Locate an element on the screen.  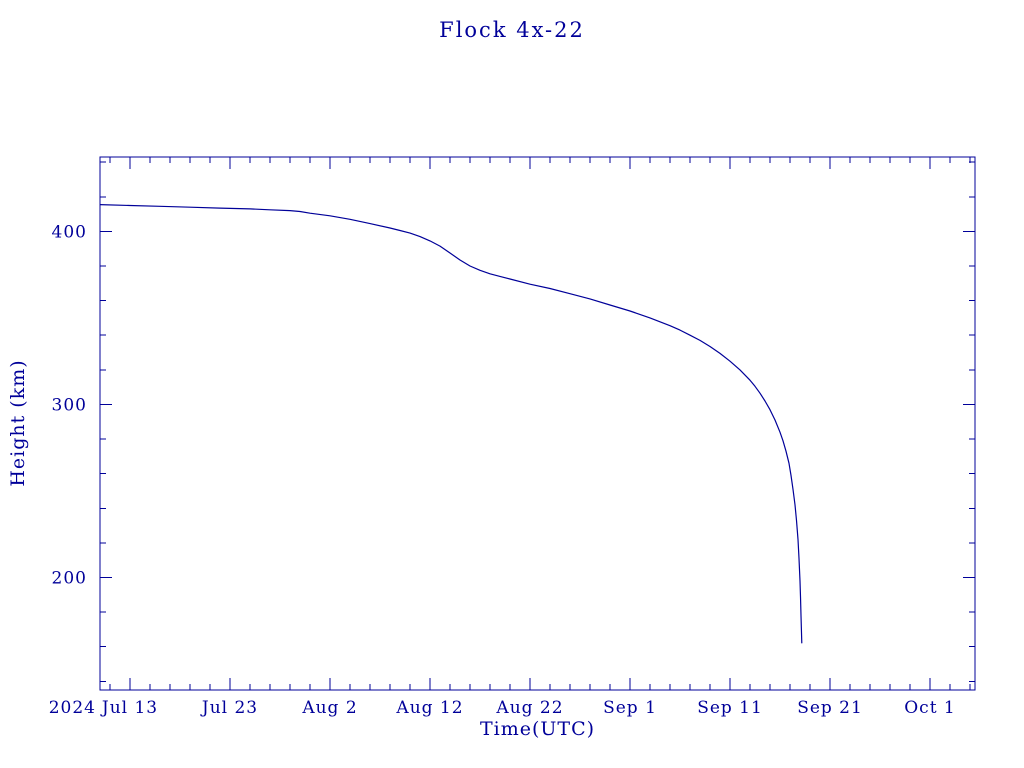
x-tick-label: Jul 13 is located at coordinates (129, 708).